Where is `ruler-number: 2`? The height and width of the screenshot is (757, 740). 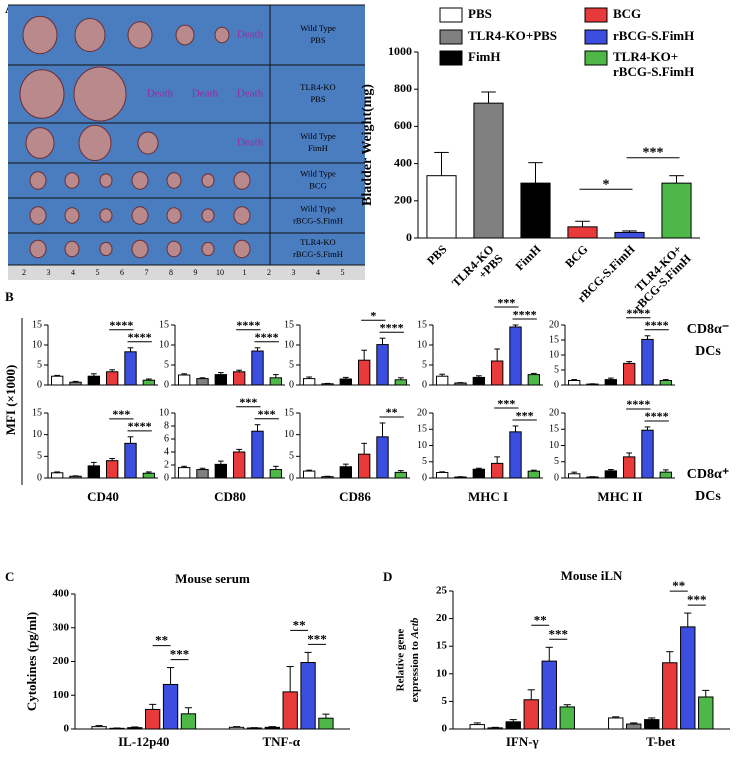
ruler-number: 2 is located at coordinates (24, 272).